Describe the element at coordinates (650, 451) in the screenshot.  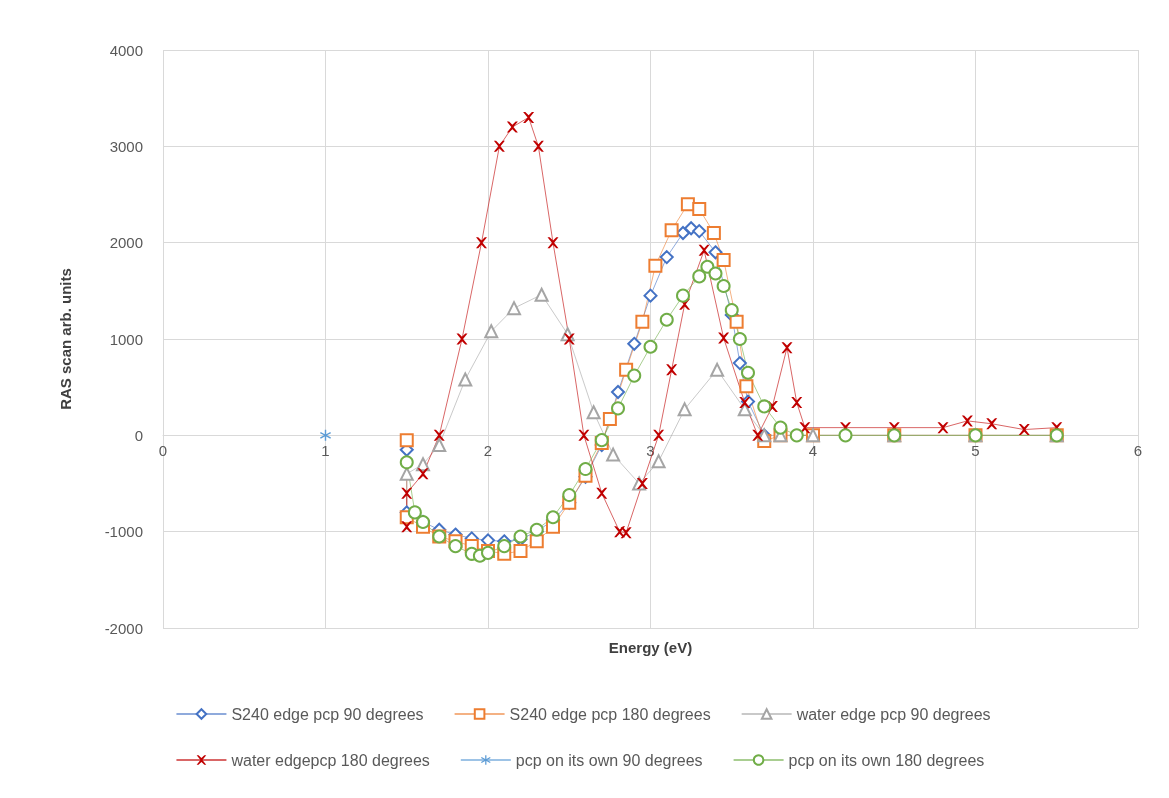
I see `x-tick-label: 3` at that location.